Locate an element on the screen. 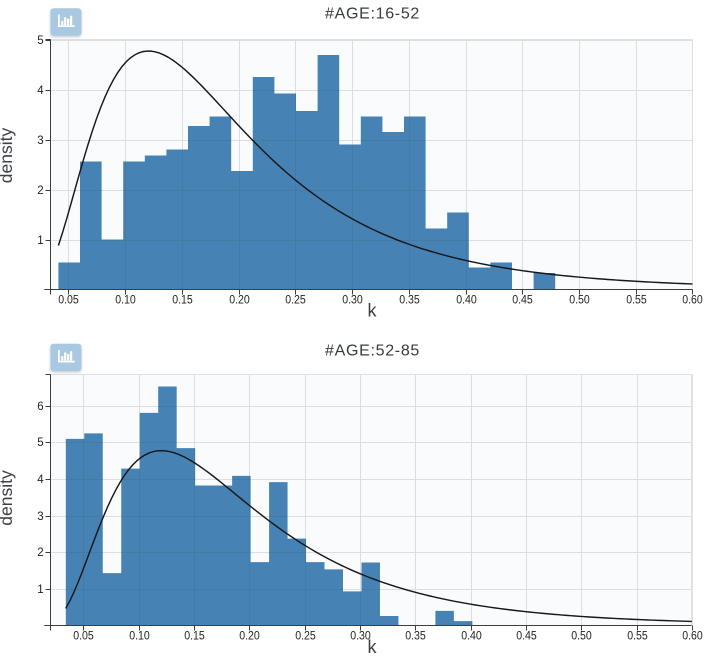 This screenshot has height=663, width=706. svg-text: 6 is located at coordinates (40, 407).